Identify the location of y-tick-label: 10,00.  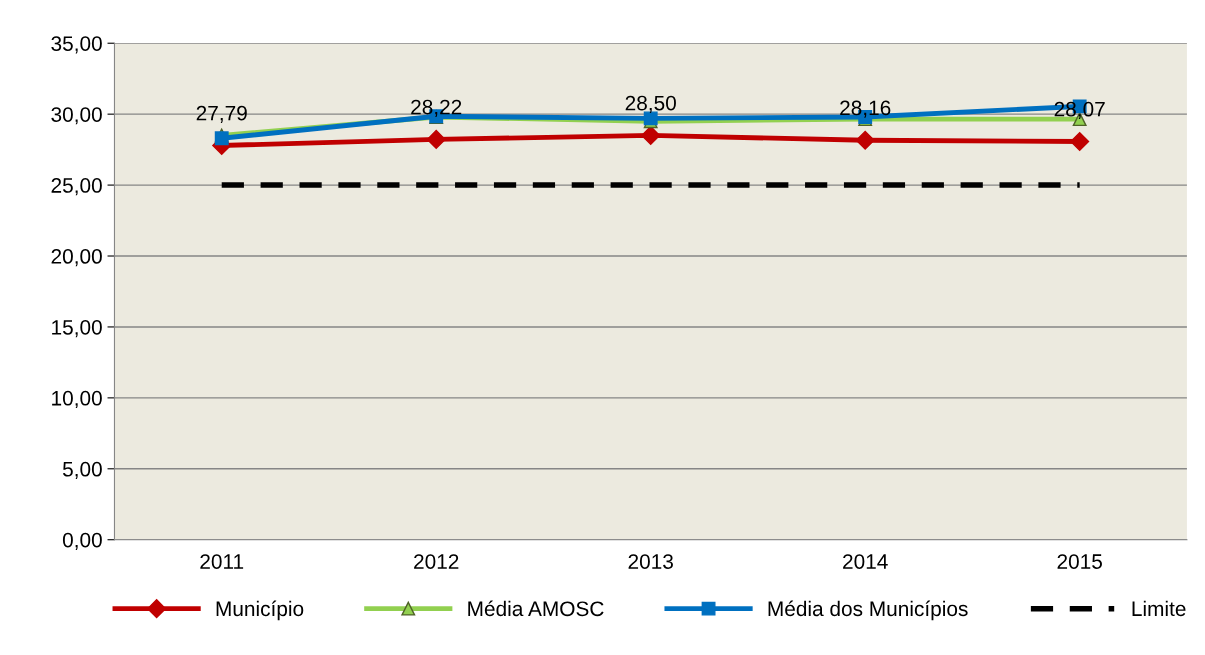
(77, 399).